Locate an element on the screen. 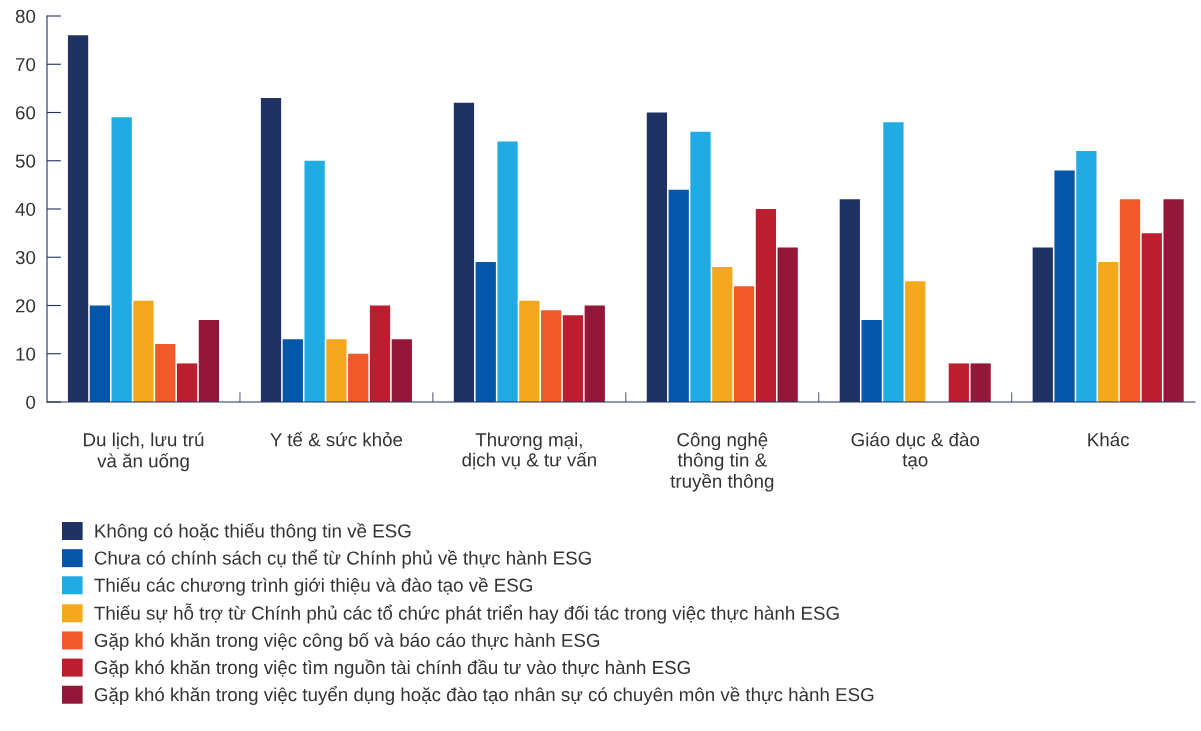  y-tick-label: 10 is located at coordinates (26, 354).